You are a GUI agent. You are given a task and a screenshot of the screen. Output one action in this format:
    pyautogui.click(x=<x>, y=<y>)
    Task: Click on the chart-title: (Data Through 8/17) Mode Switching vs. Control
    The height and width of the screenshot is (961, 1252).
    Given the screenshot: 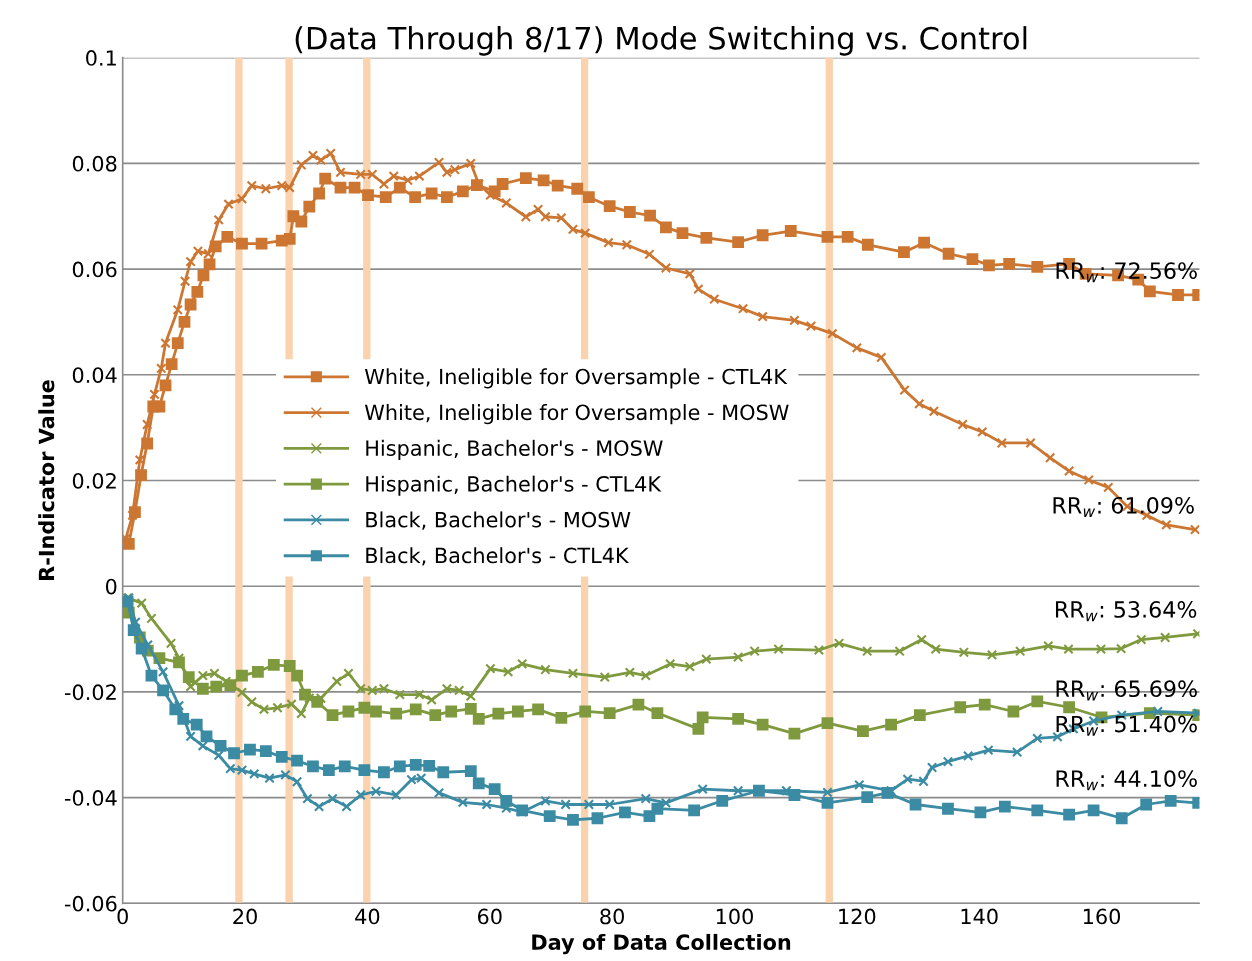 What is the action you would take?
    pyautogui.click(x=661, y=41)
    